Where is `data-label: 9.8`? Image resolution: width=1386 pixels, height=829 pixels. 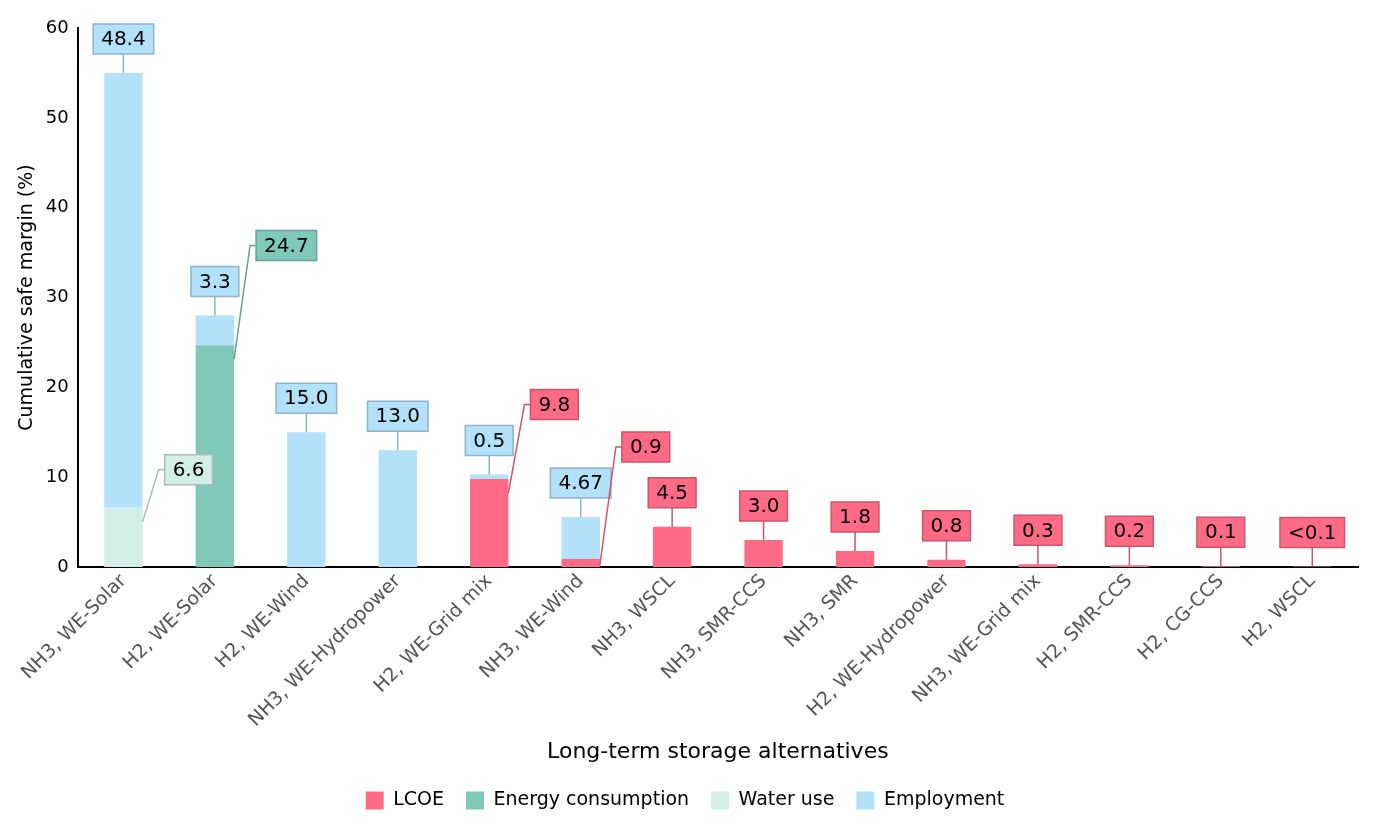
data-label: 9.8 is located at coordinates (554, 403).